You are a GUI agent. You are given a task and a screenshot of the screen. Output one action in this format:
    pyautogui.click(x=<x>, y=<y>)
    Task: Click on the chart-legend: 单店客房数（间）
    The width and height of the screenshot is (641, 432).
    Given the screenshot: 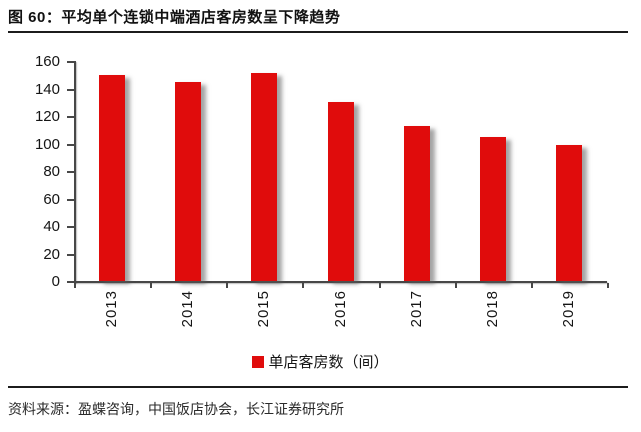 What is the action you would take?
    pyautogui.click(x=320, y=361)
    